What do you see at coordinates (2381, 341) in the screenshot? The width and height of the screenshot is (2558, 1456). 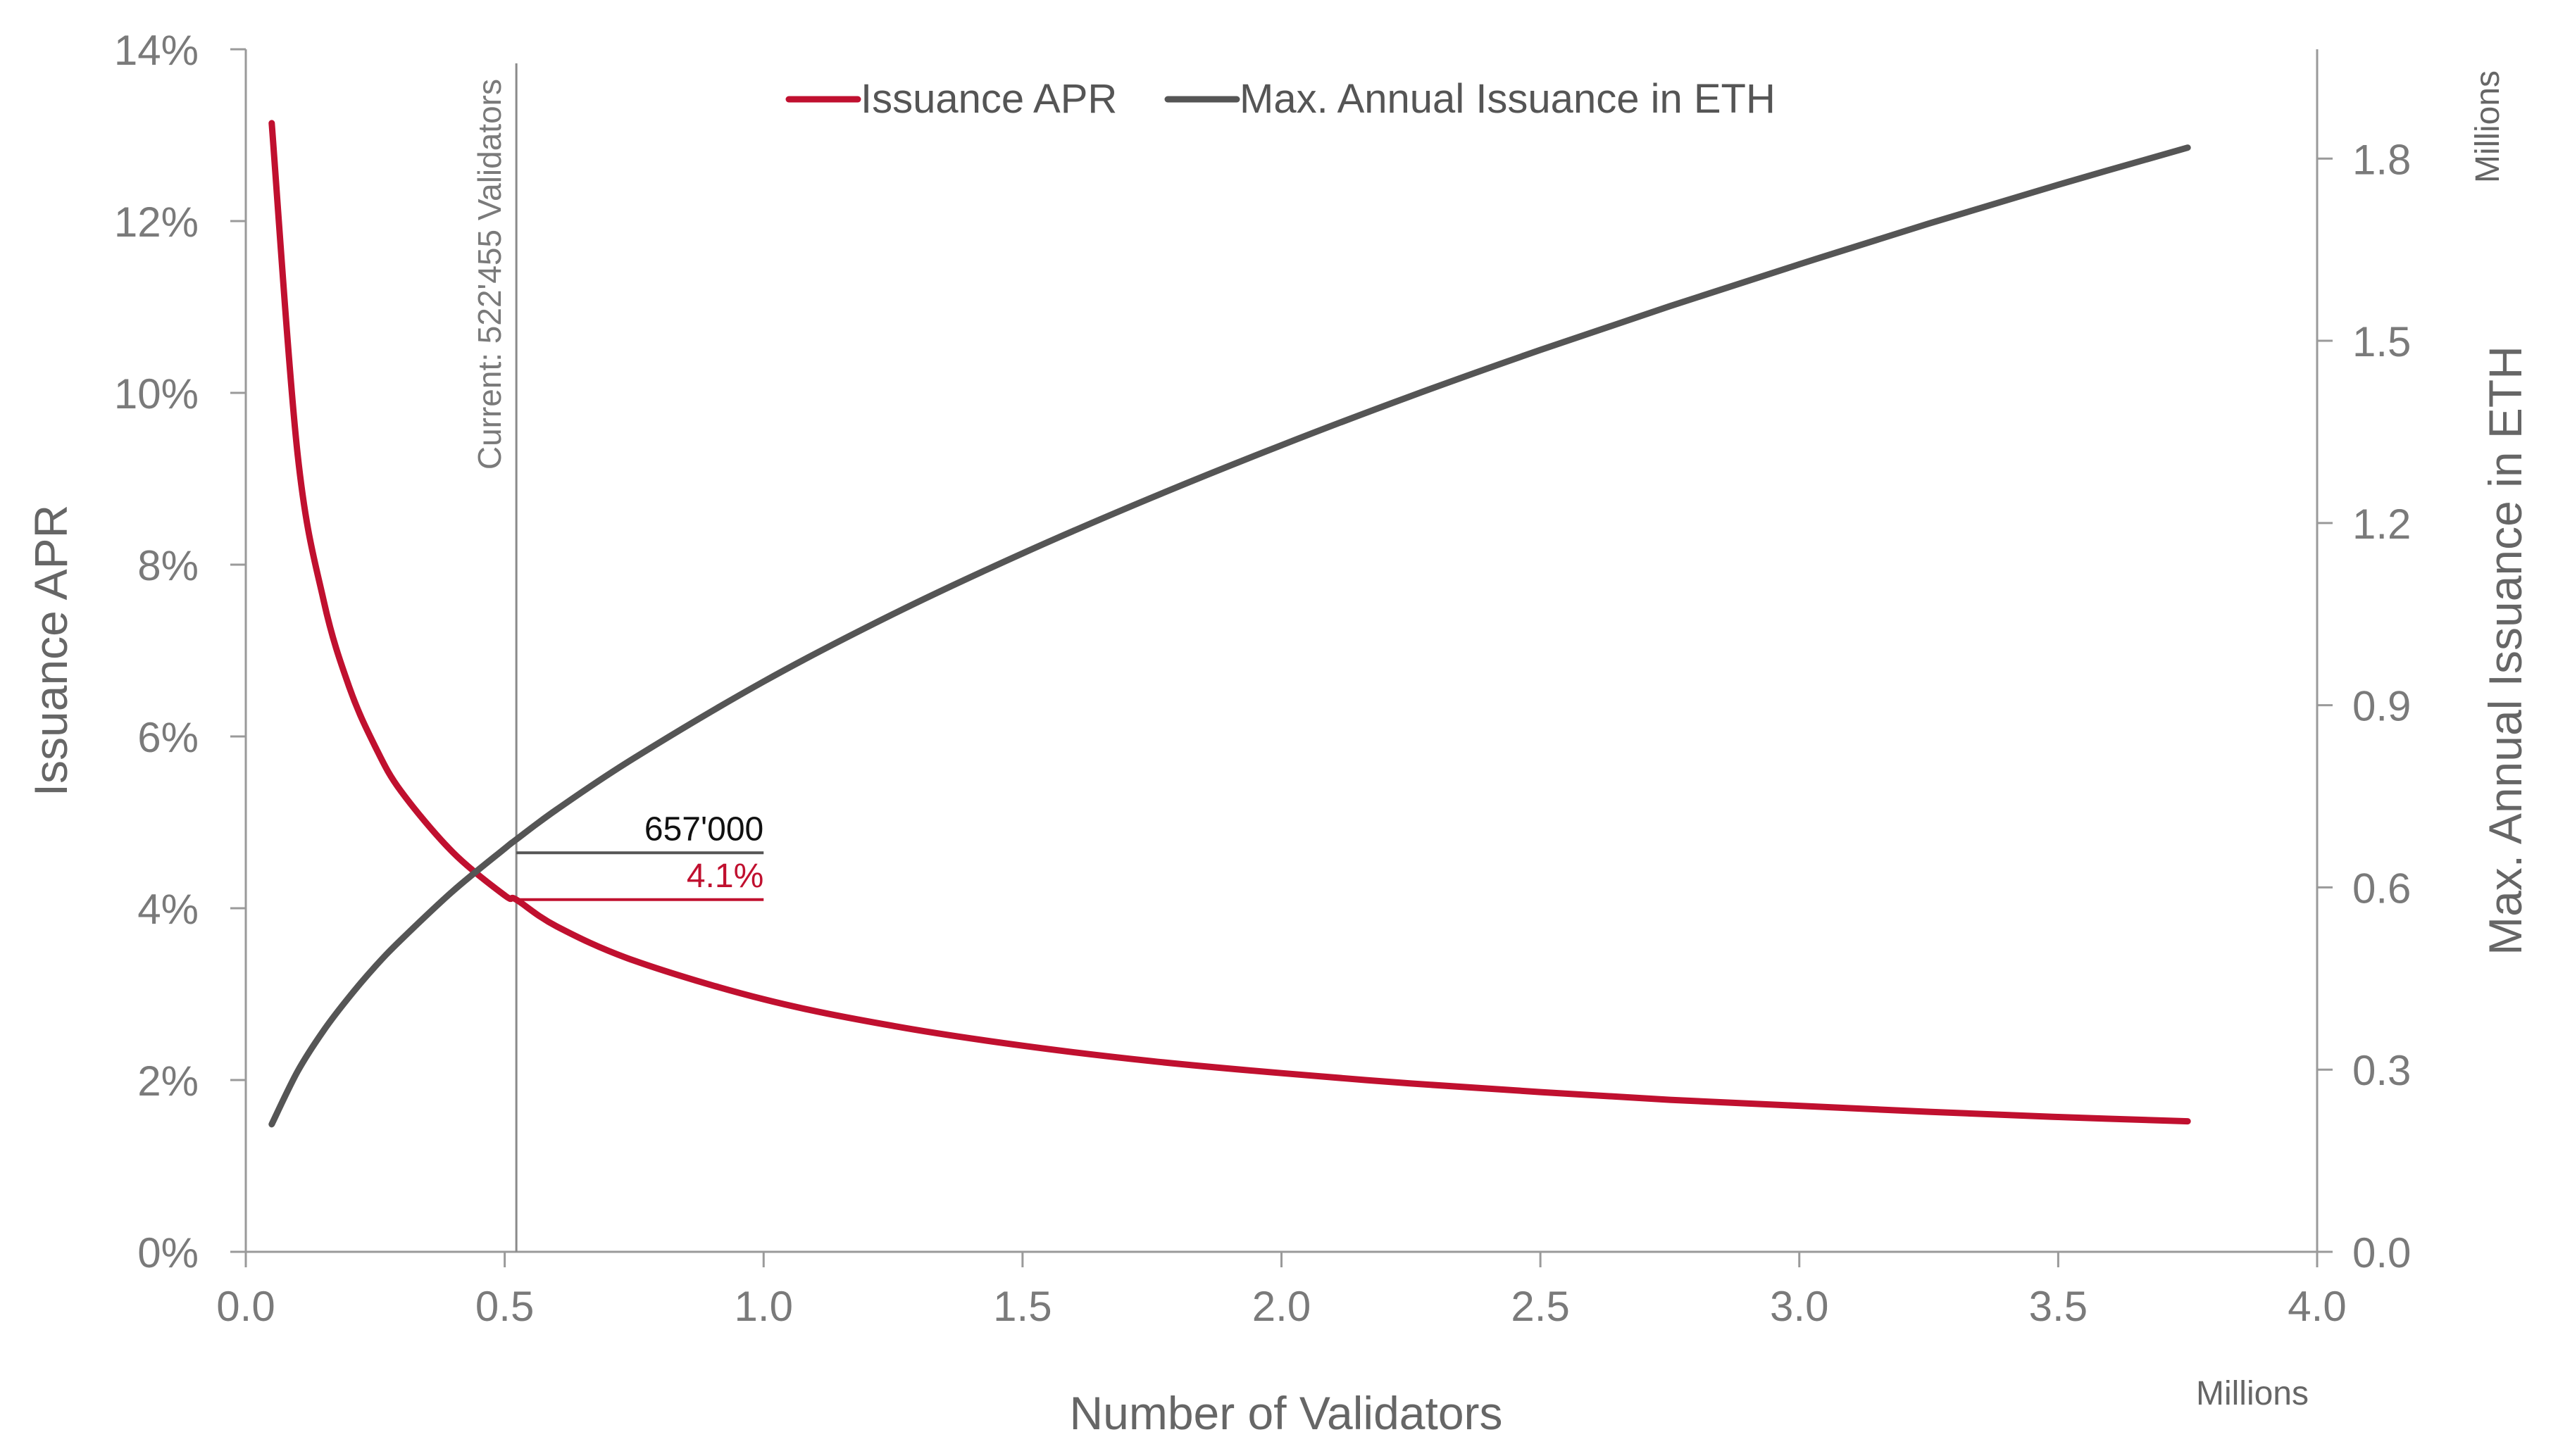 I see `right-y-tick-label: 1.5` at bounding box center [2381, 341].